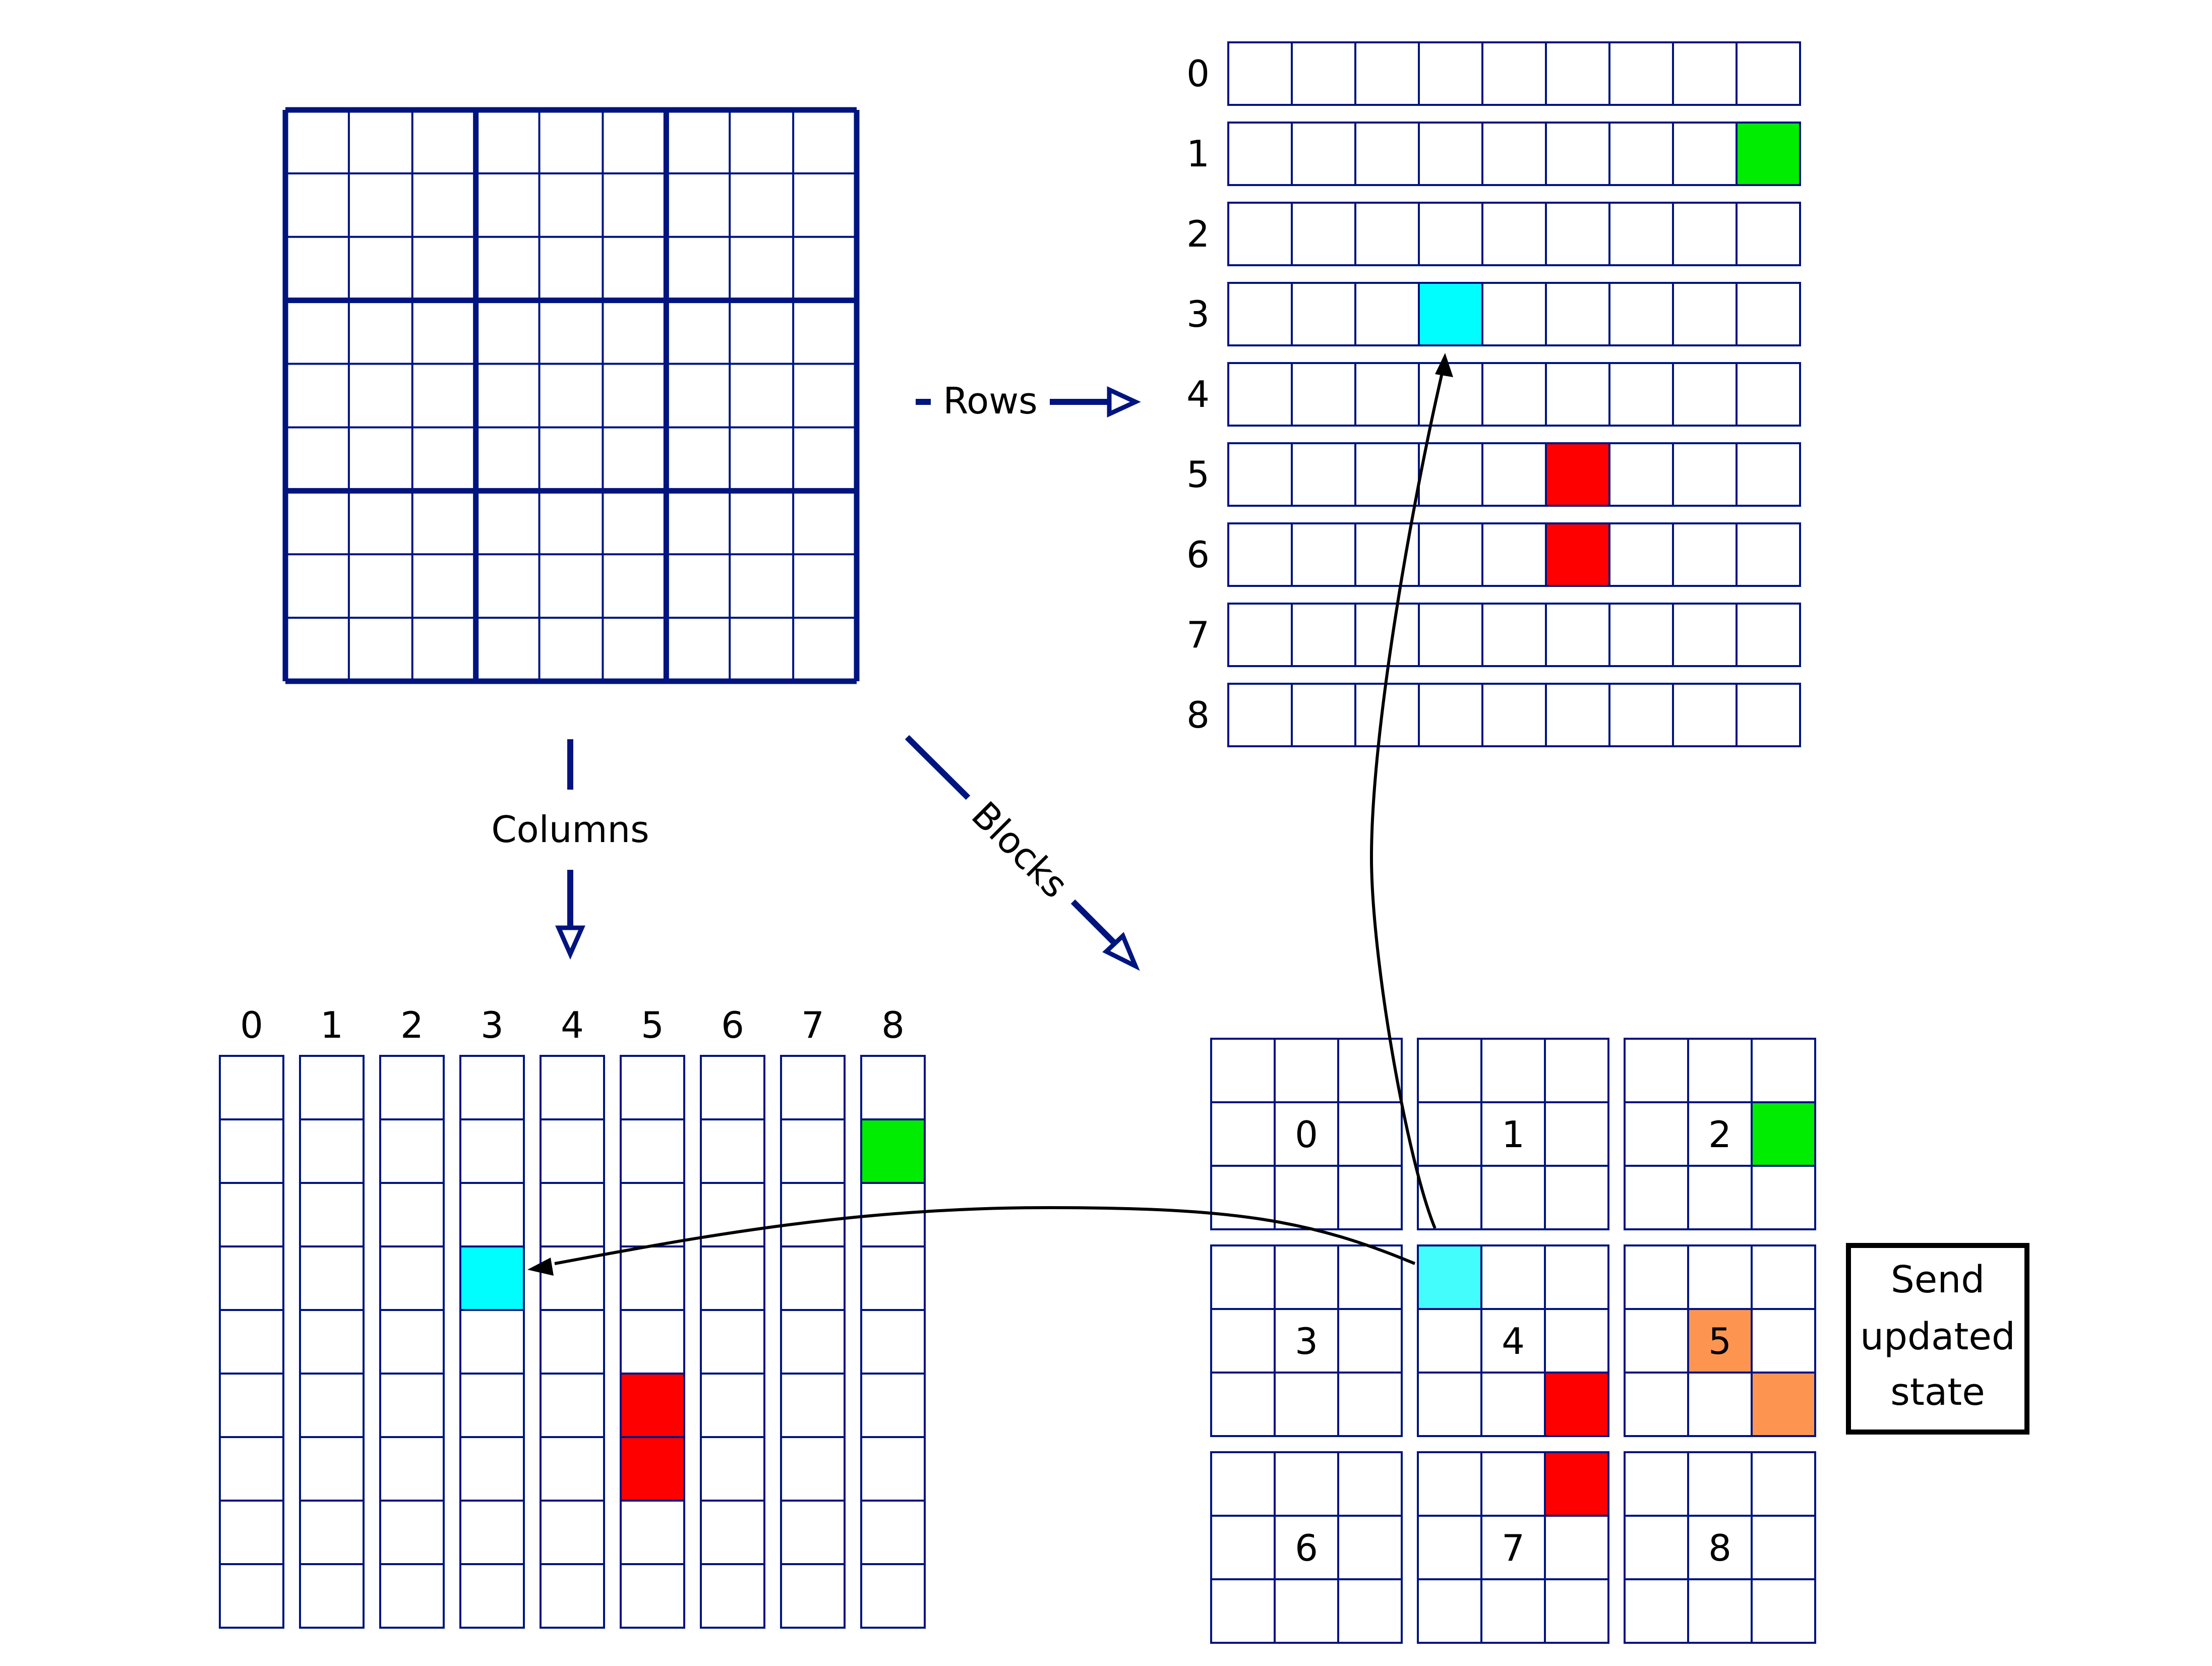 This screenshot has width=2212, height=1666. Describe the element at coordinates (1198, 635) in the screenshot. I see `row-label: 7` at that location.